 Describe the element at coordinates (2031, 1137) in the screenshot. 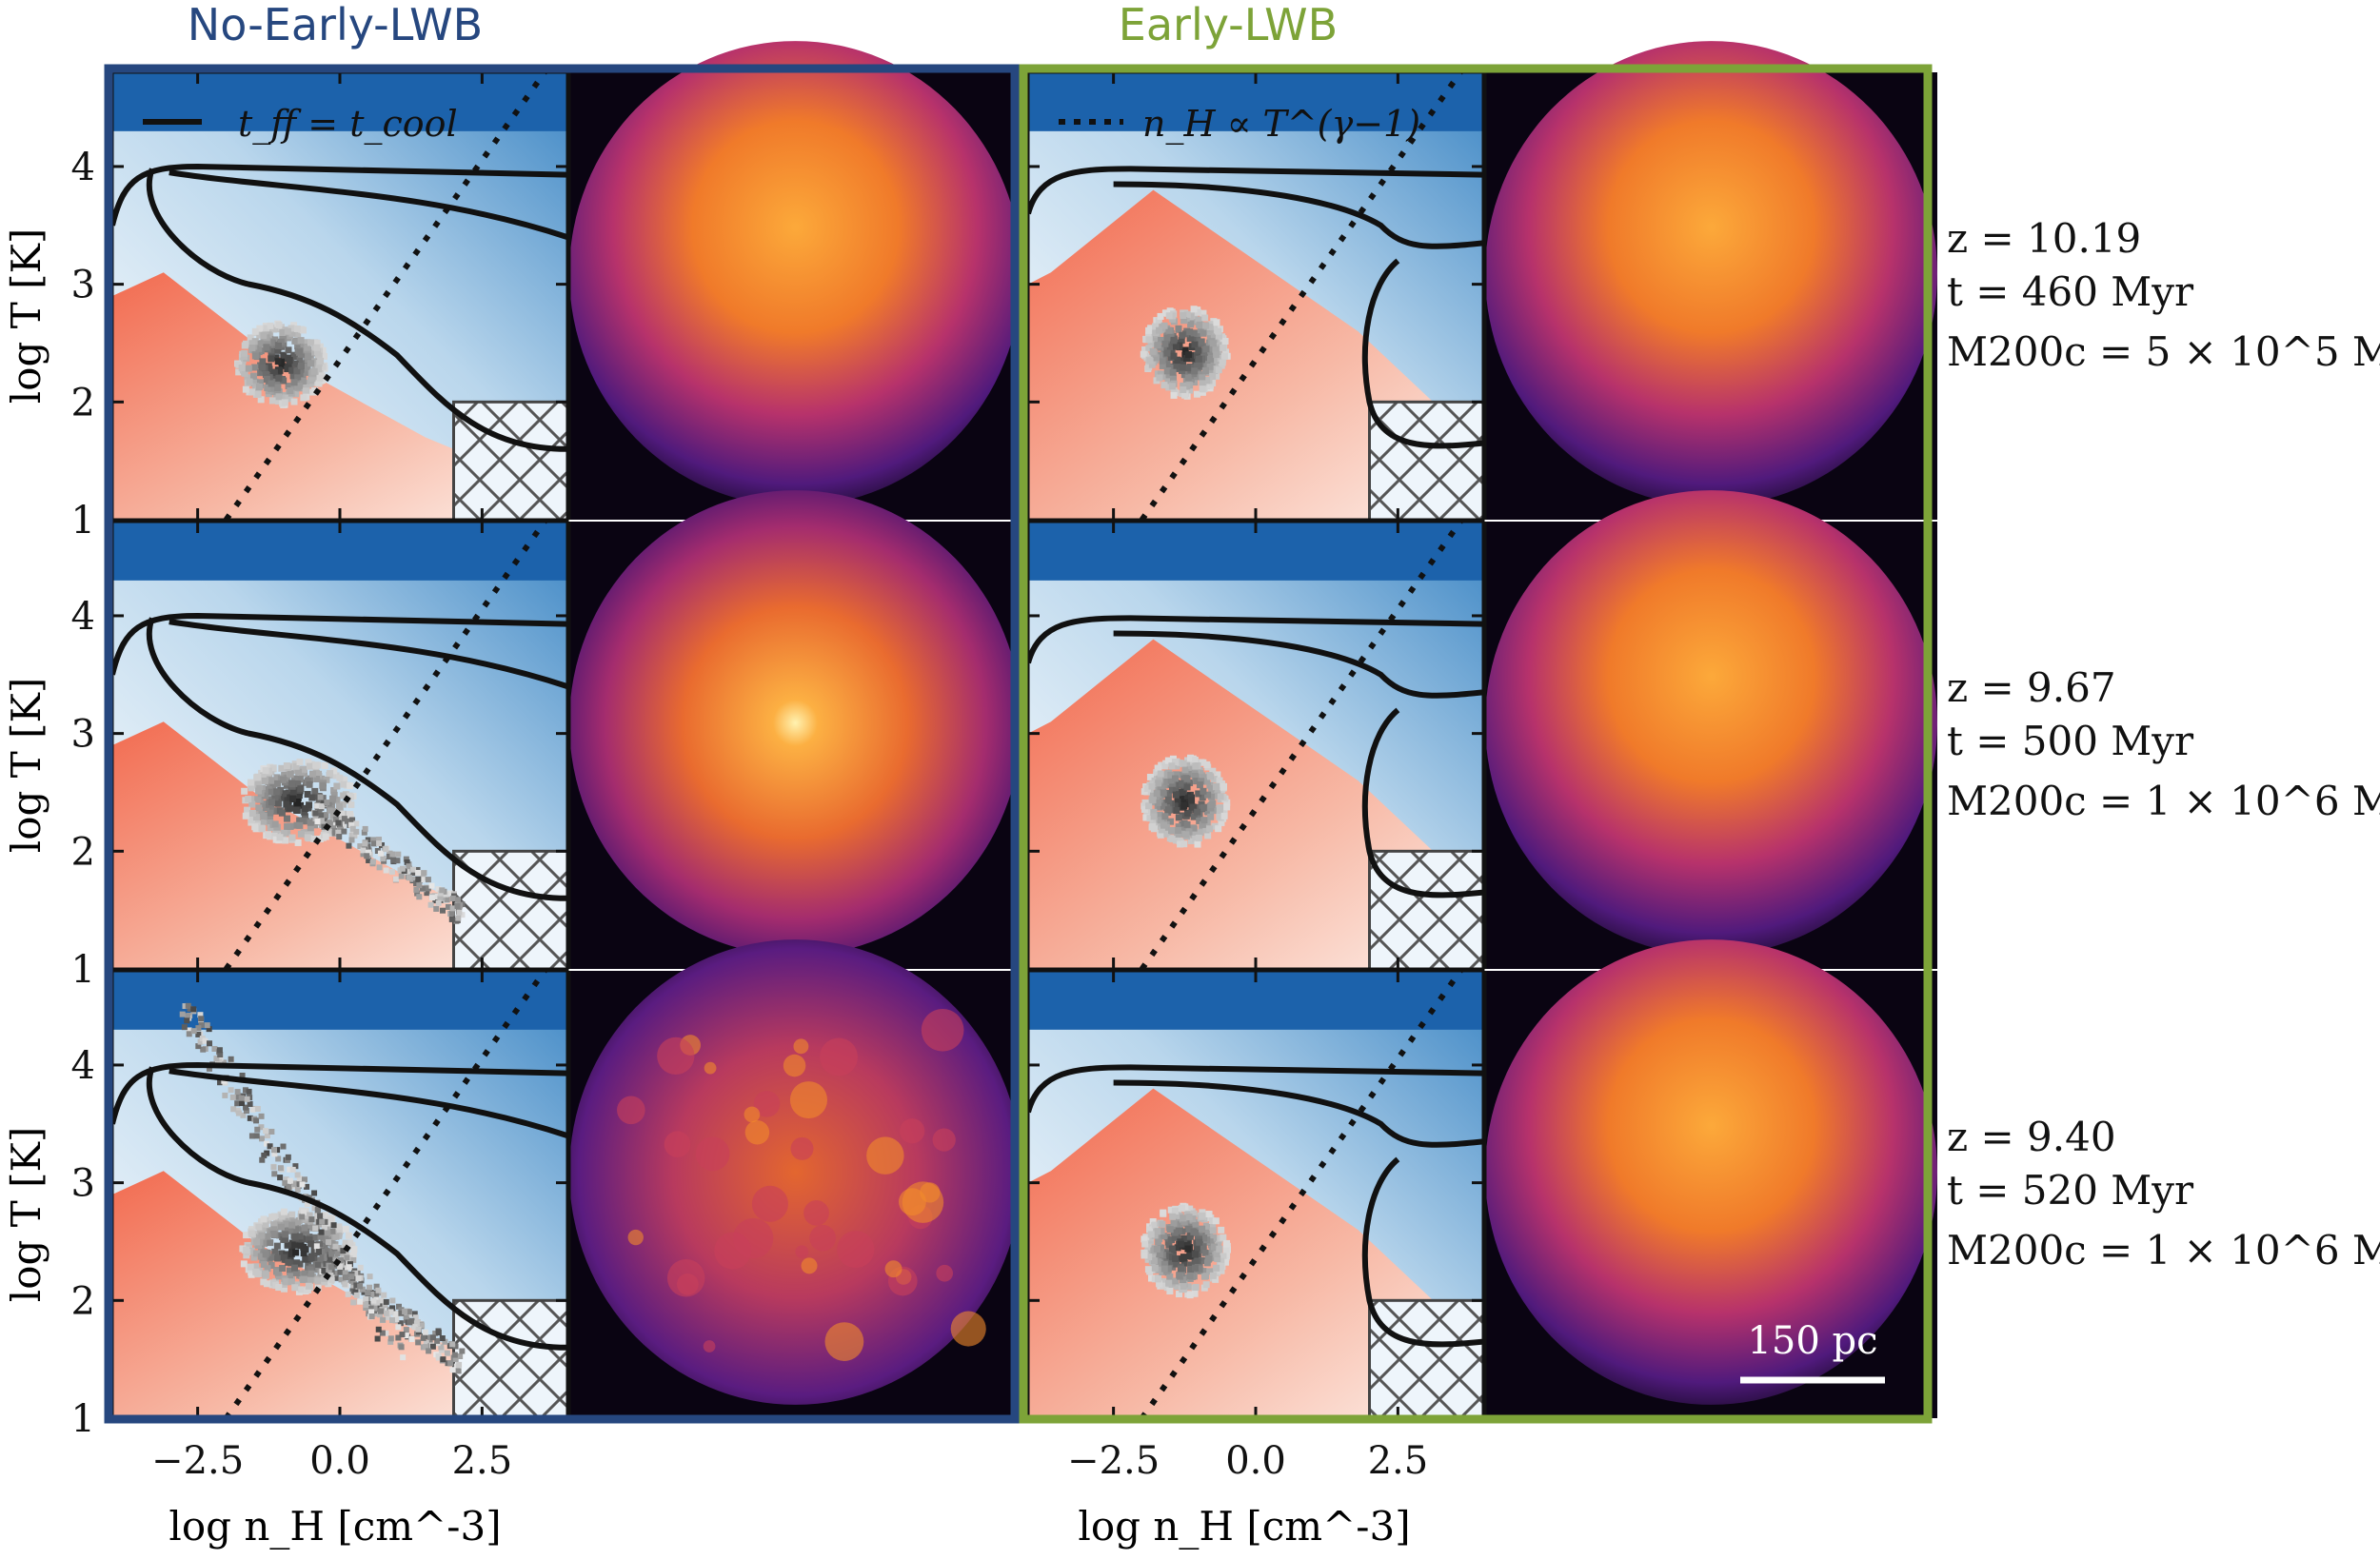

I see `row-3-redshift: z = 9.40` at that location.